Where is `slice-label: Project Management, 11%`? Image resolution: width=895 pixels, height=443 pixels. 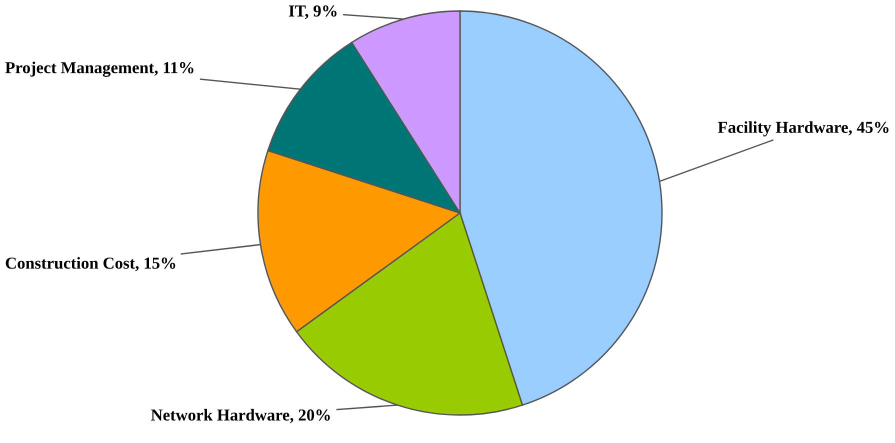 slice-label: Project Management, 11% is located at coordinates (99, 69).